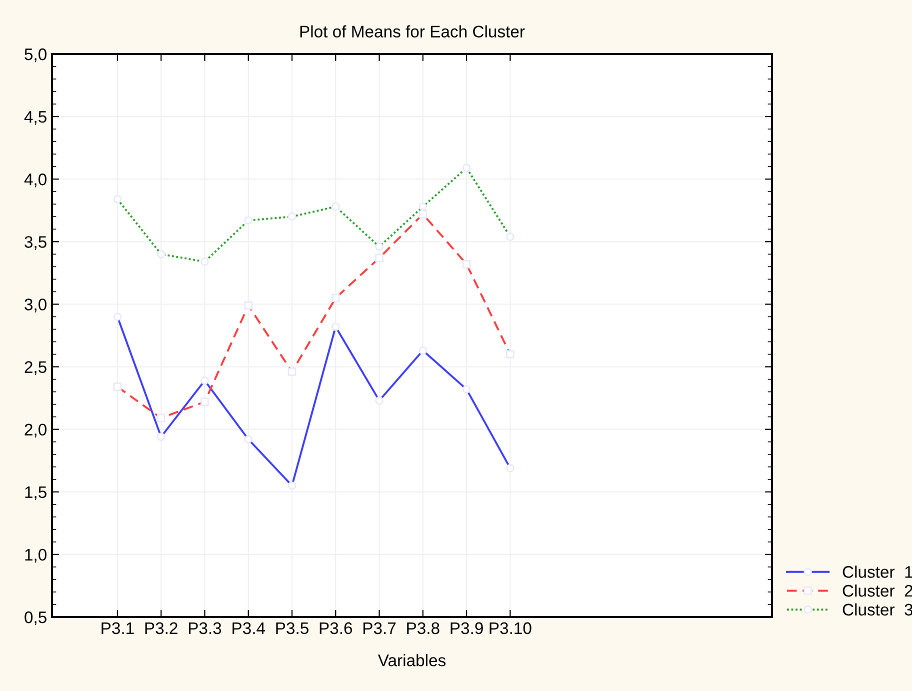 This screenshot has height=691, width=912. I want to click on y-tick-label: 1,0, so click(35, 555).